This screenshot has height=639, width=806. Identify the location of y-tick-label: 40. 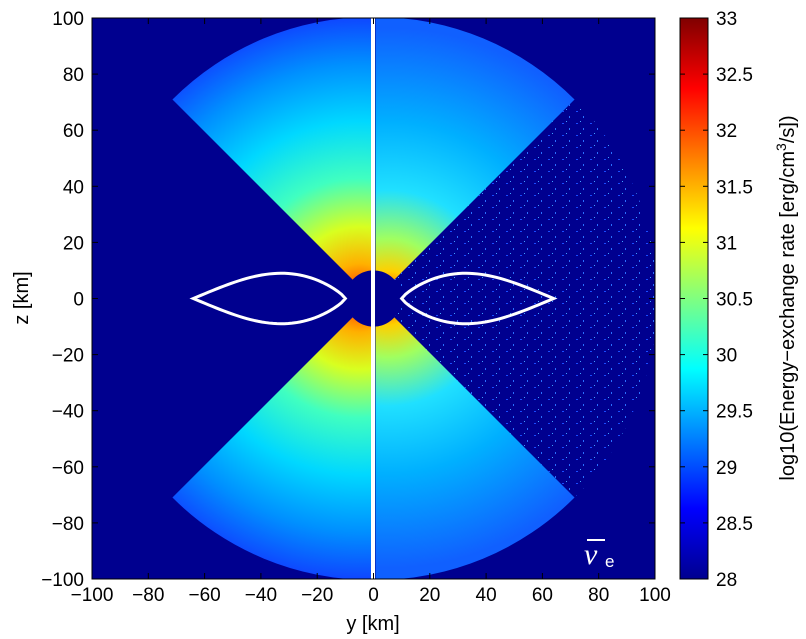
(73, 187).